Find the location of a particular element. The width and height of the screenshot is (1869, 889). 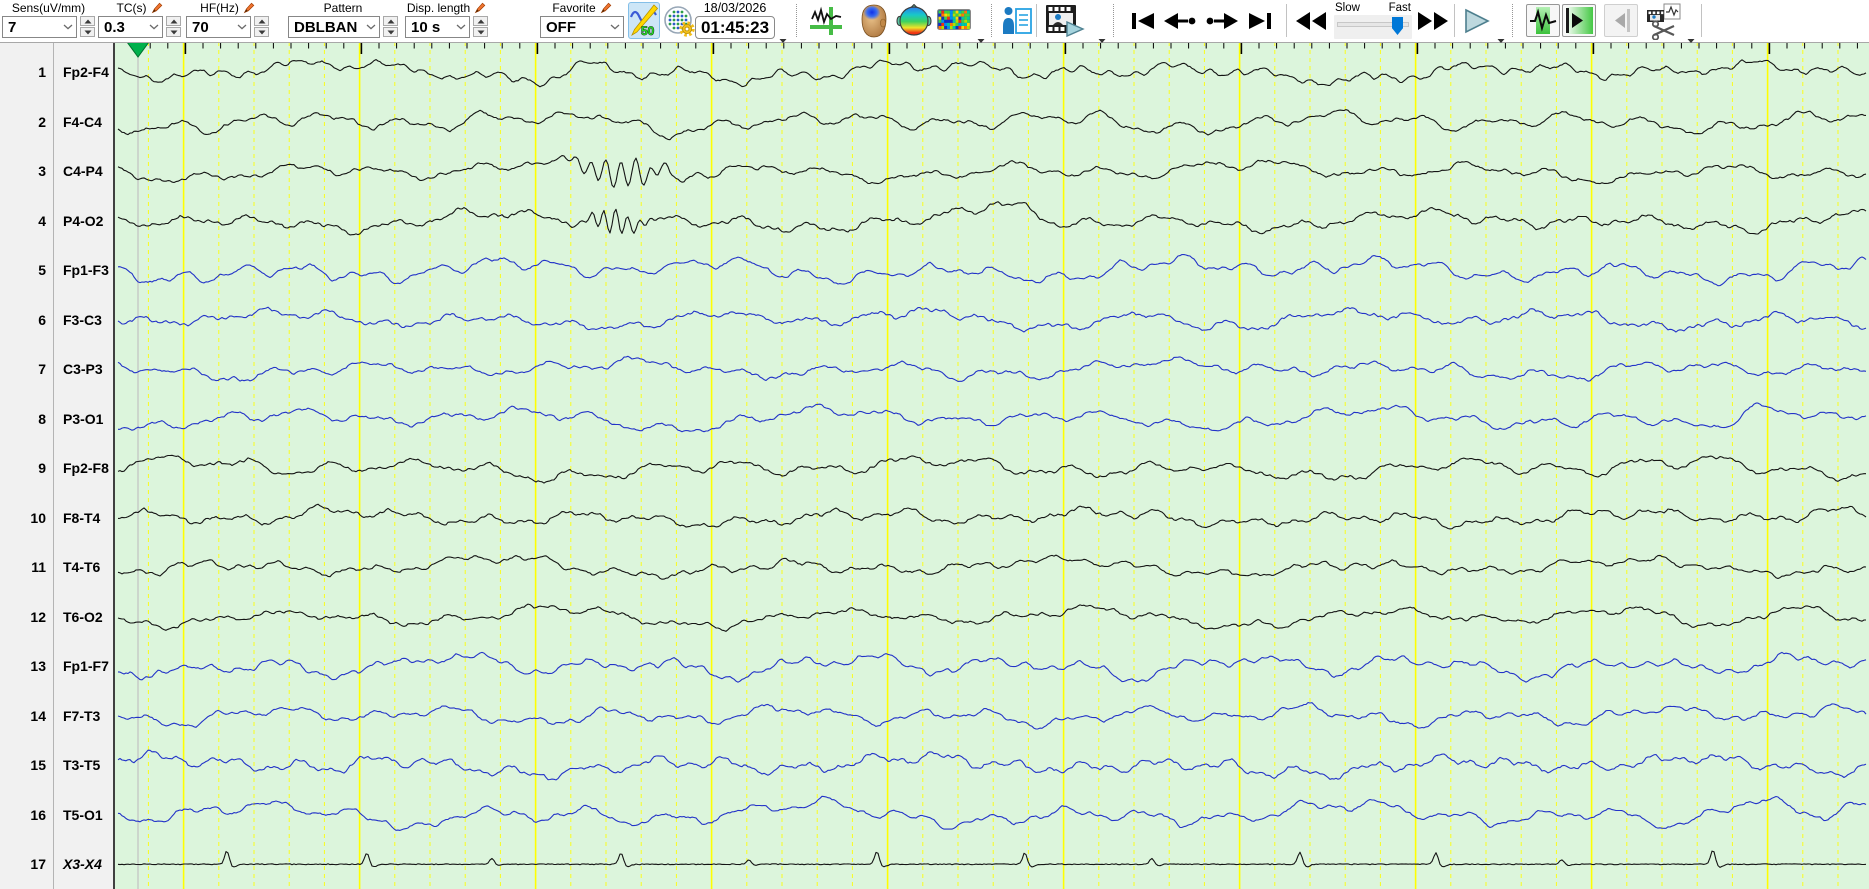

channel-label: C4-P4 is located at coordinates (83, 171).